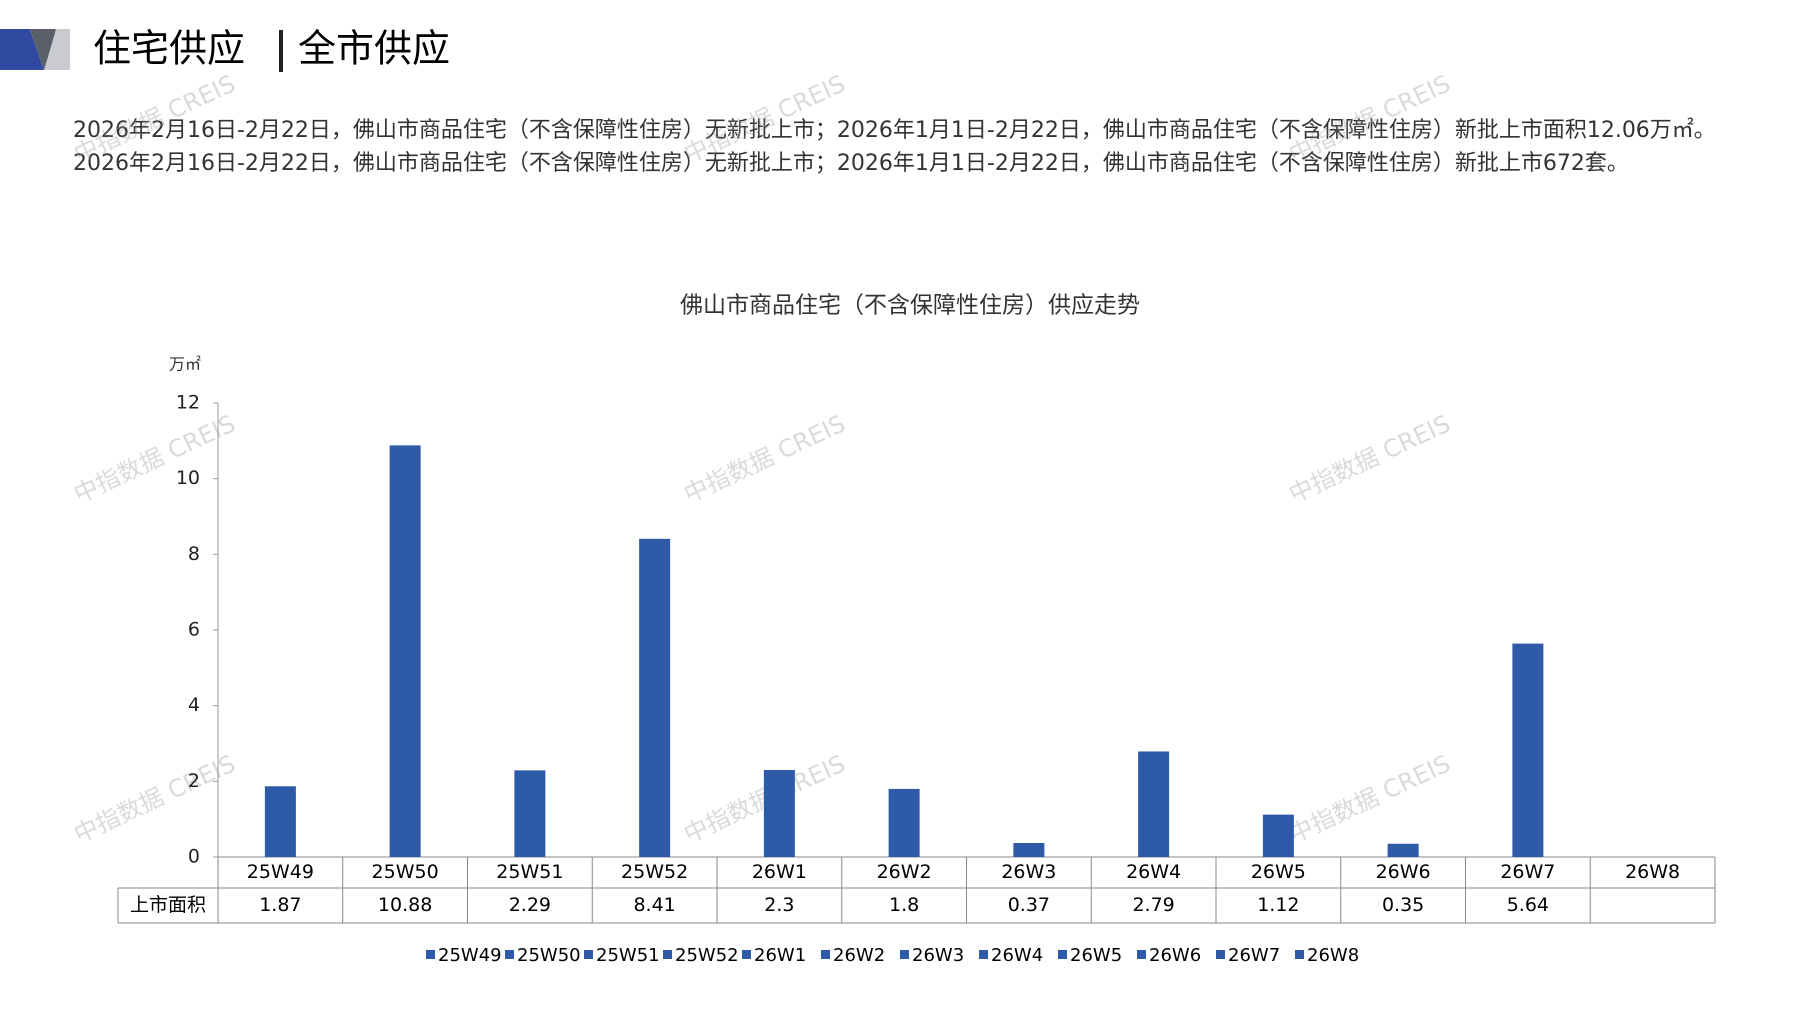  I want to click on legend-label: 25W52, so click(707, 955).